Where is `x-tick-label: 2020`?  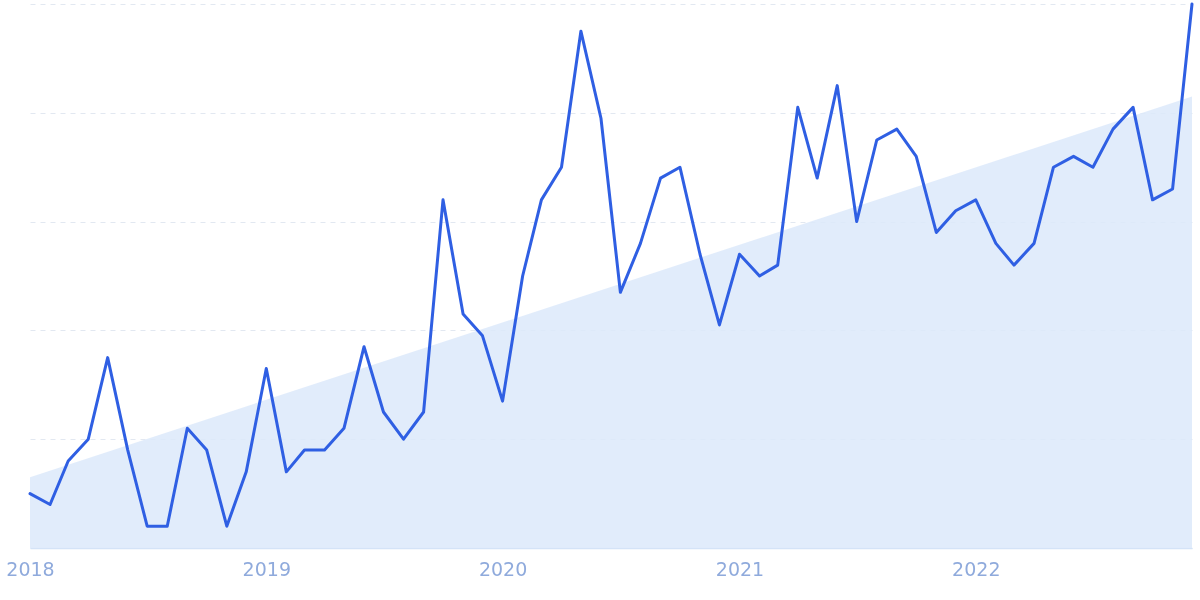
x-tick-label: 2020 is located at coordinates (503, 568).